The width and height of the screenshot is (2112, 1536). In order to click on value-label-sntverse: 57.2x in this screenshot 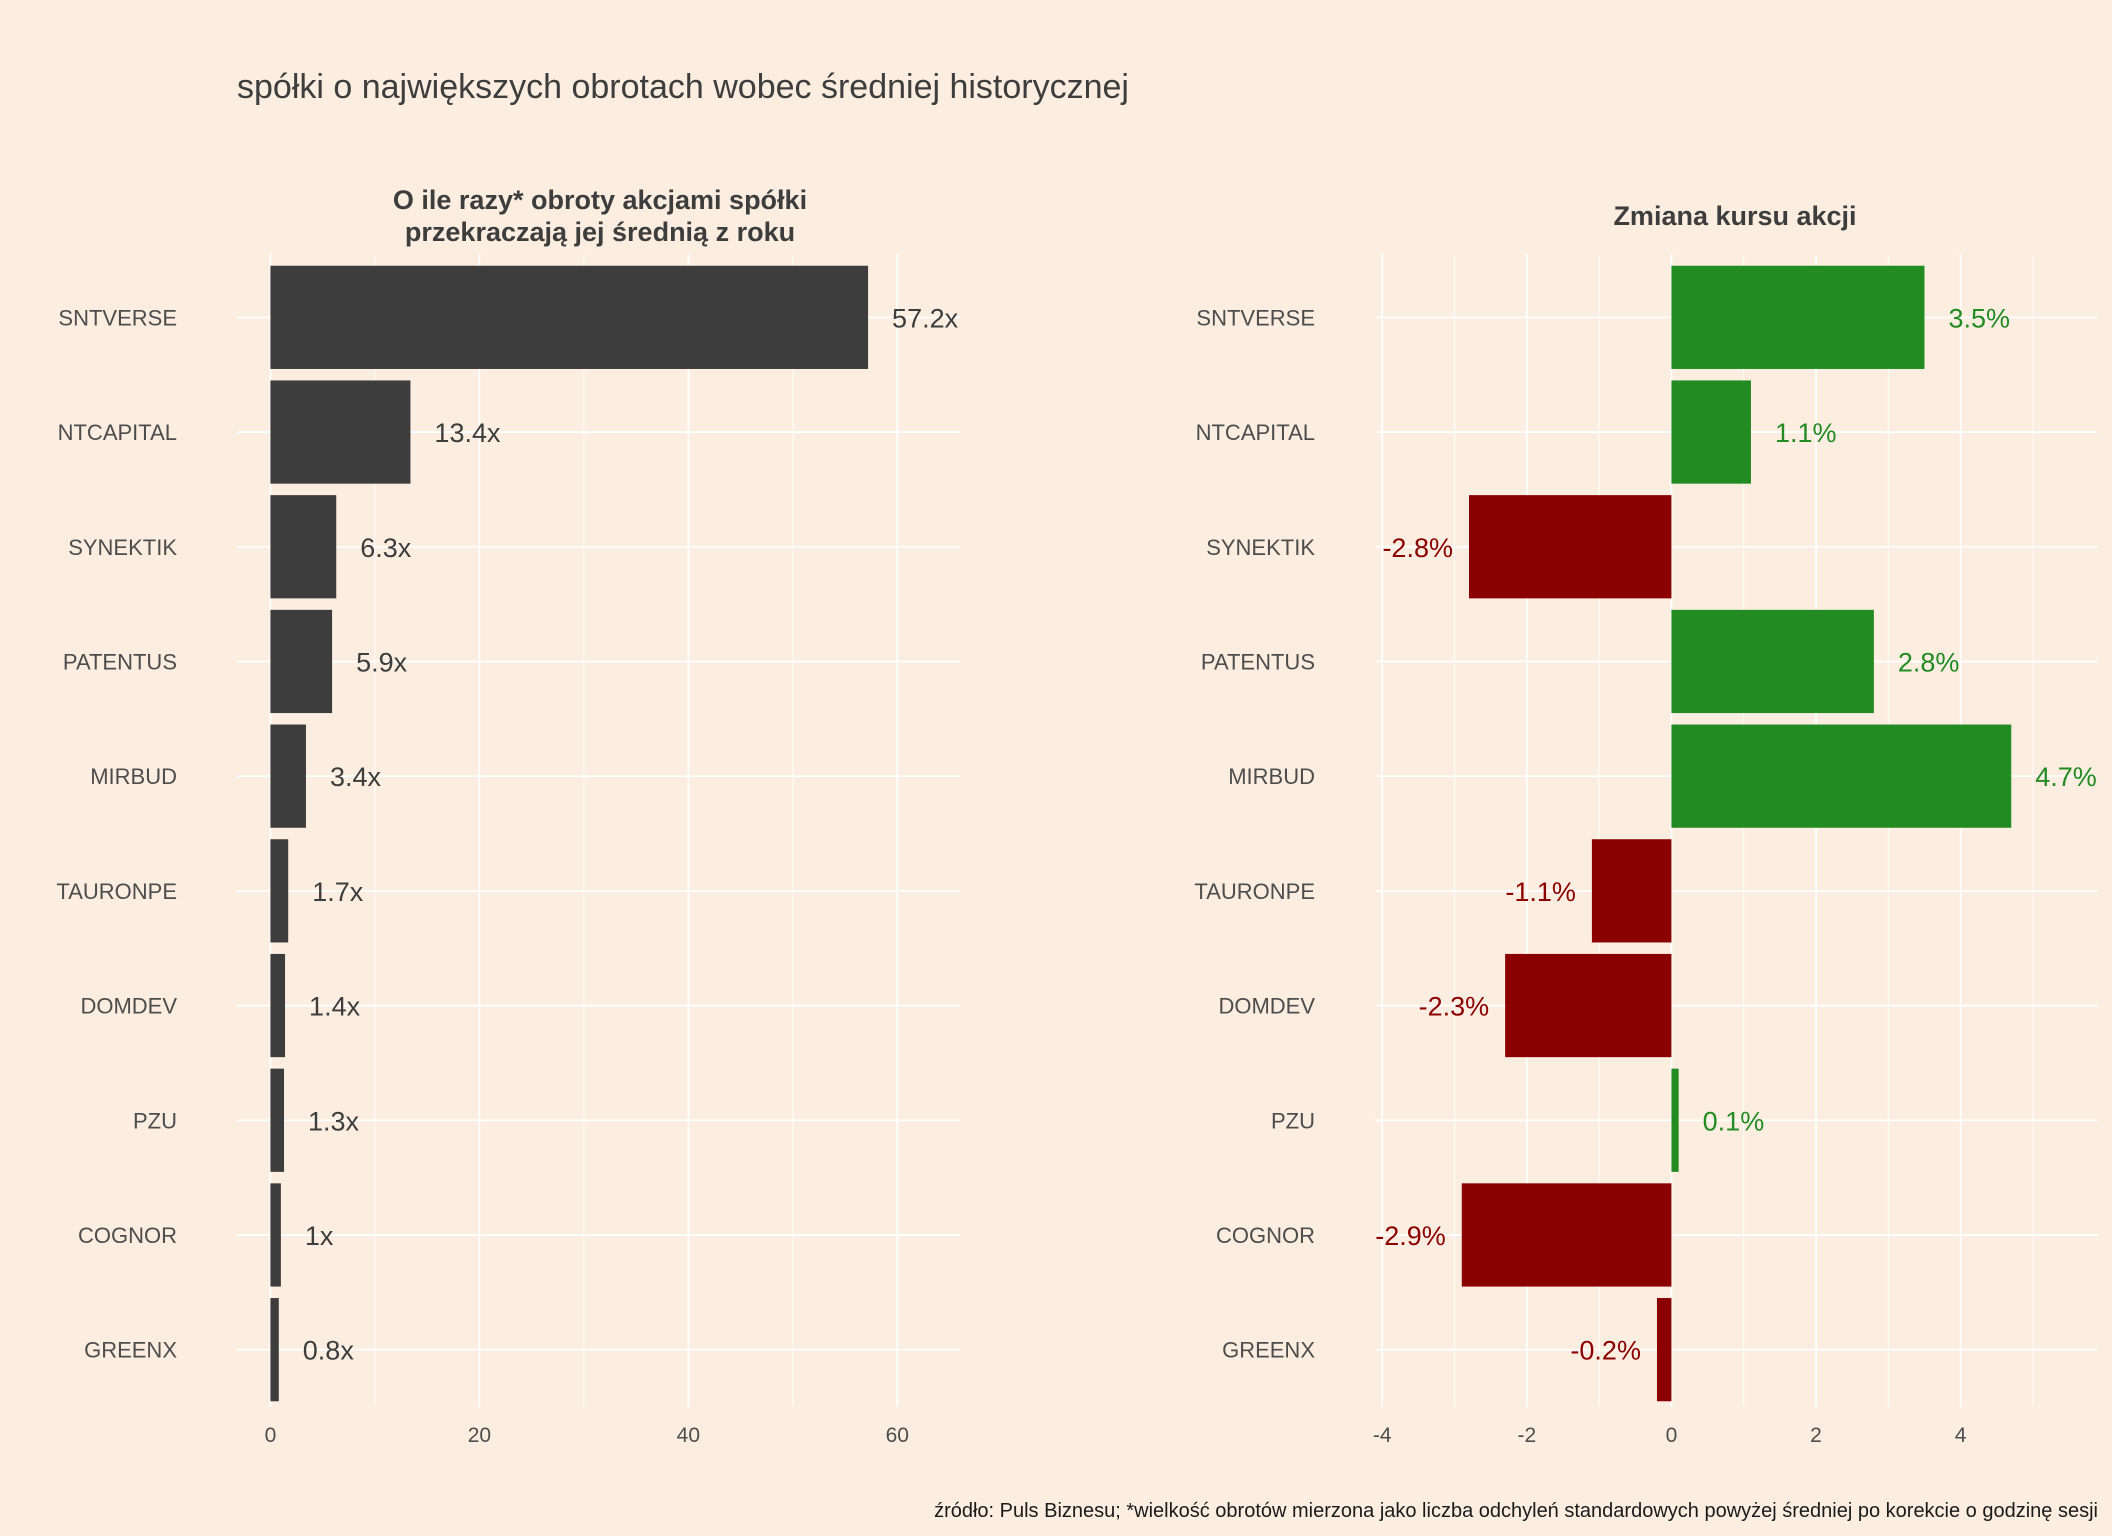, I will do `click(925, 318)`.